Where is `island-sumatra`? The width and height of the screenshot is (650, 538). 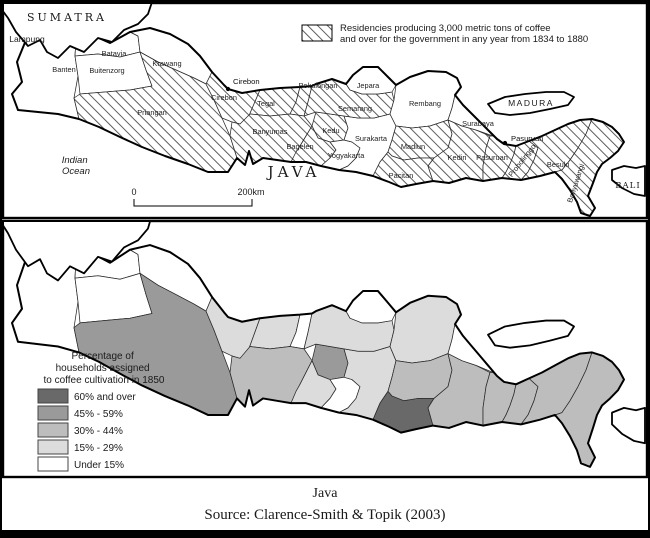 island-sumatra is located at coordinates (78, 31).